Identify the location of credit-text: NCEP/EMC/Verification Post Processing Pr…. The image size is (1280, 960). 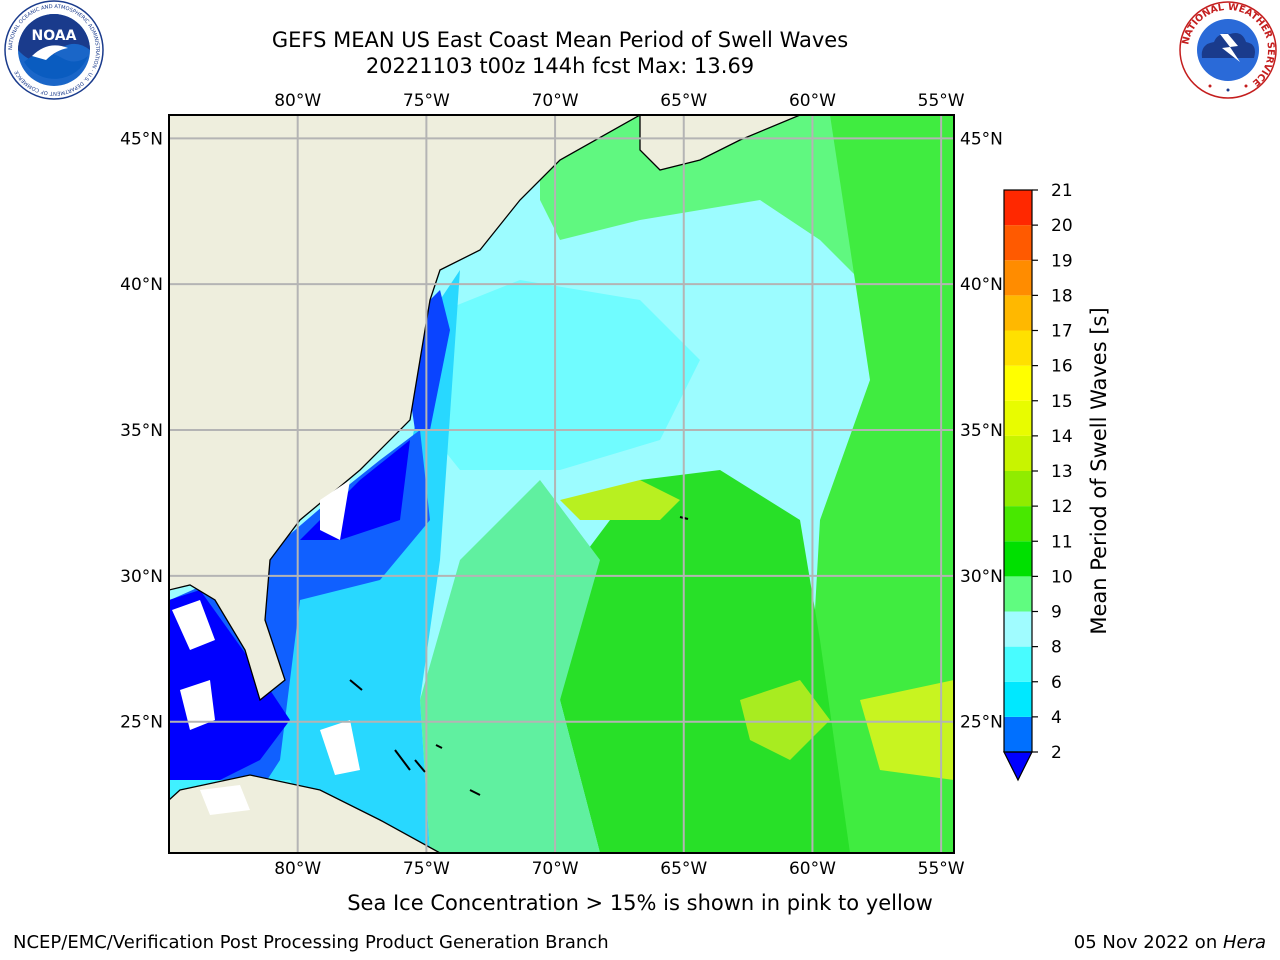
(311, 942).